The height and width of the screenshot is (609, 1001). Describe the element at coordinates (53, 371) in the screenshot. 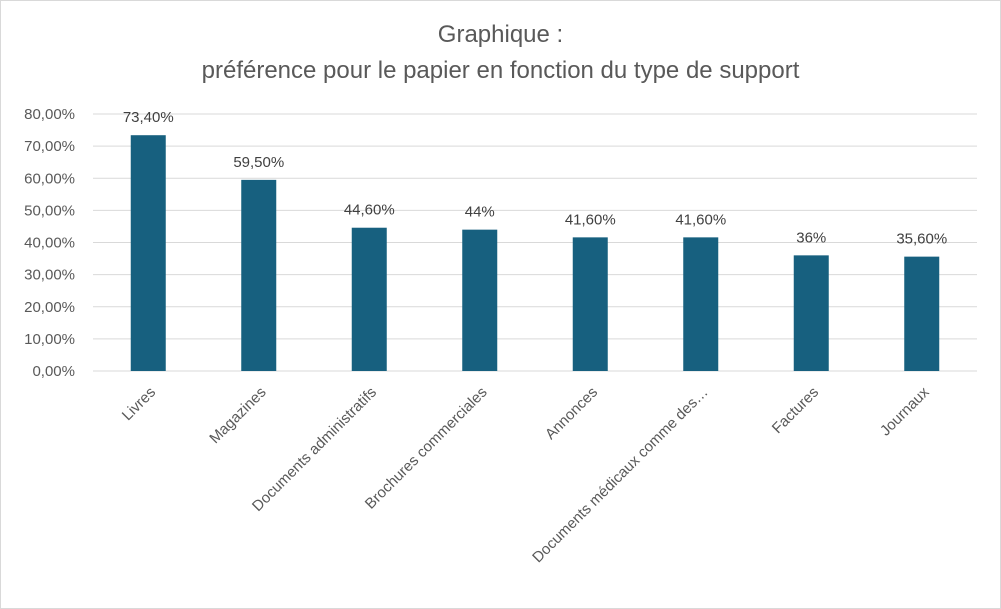

I see `y-tick-label: 0,00%` at that location.